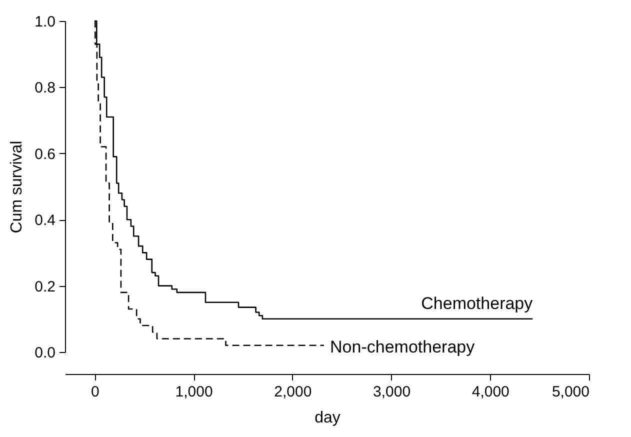 Image resolution: width=631 pixels, height=437 pixels. Describe the element at coordinates (491, 392) in the screenshot. I see `x-tick-label: 4,000` at that location.